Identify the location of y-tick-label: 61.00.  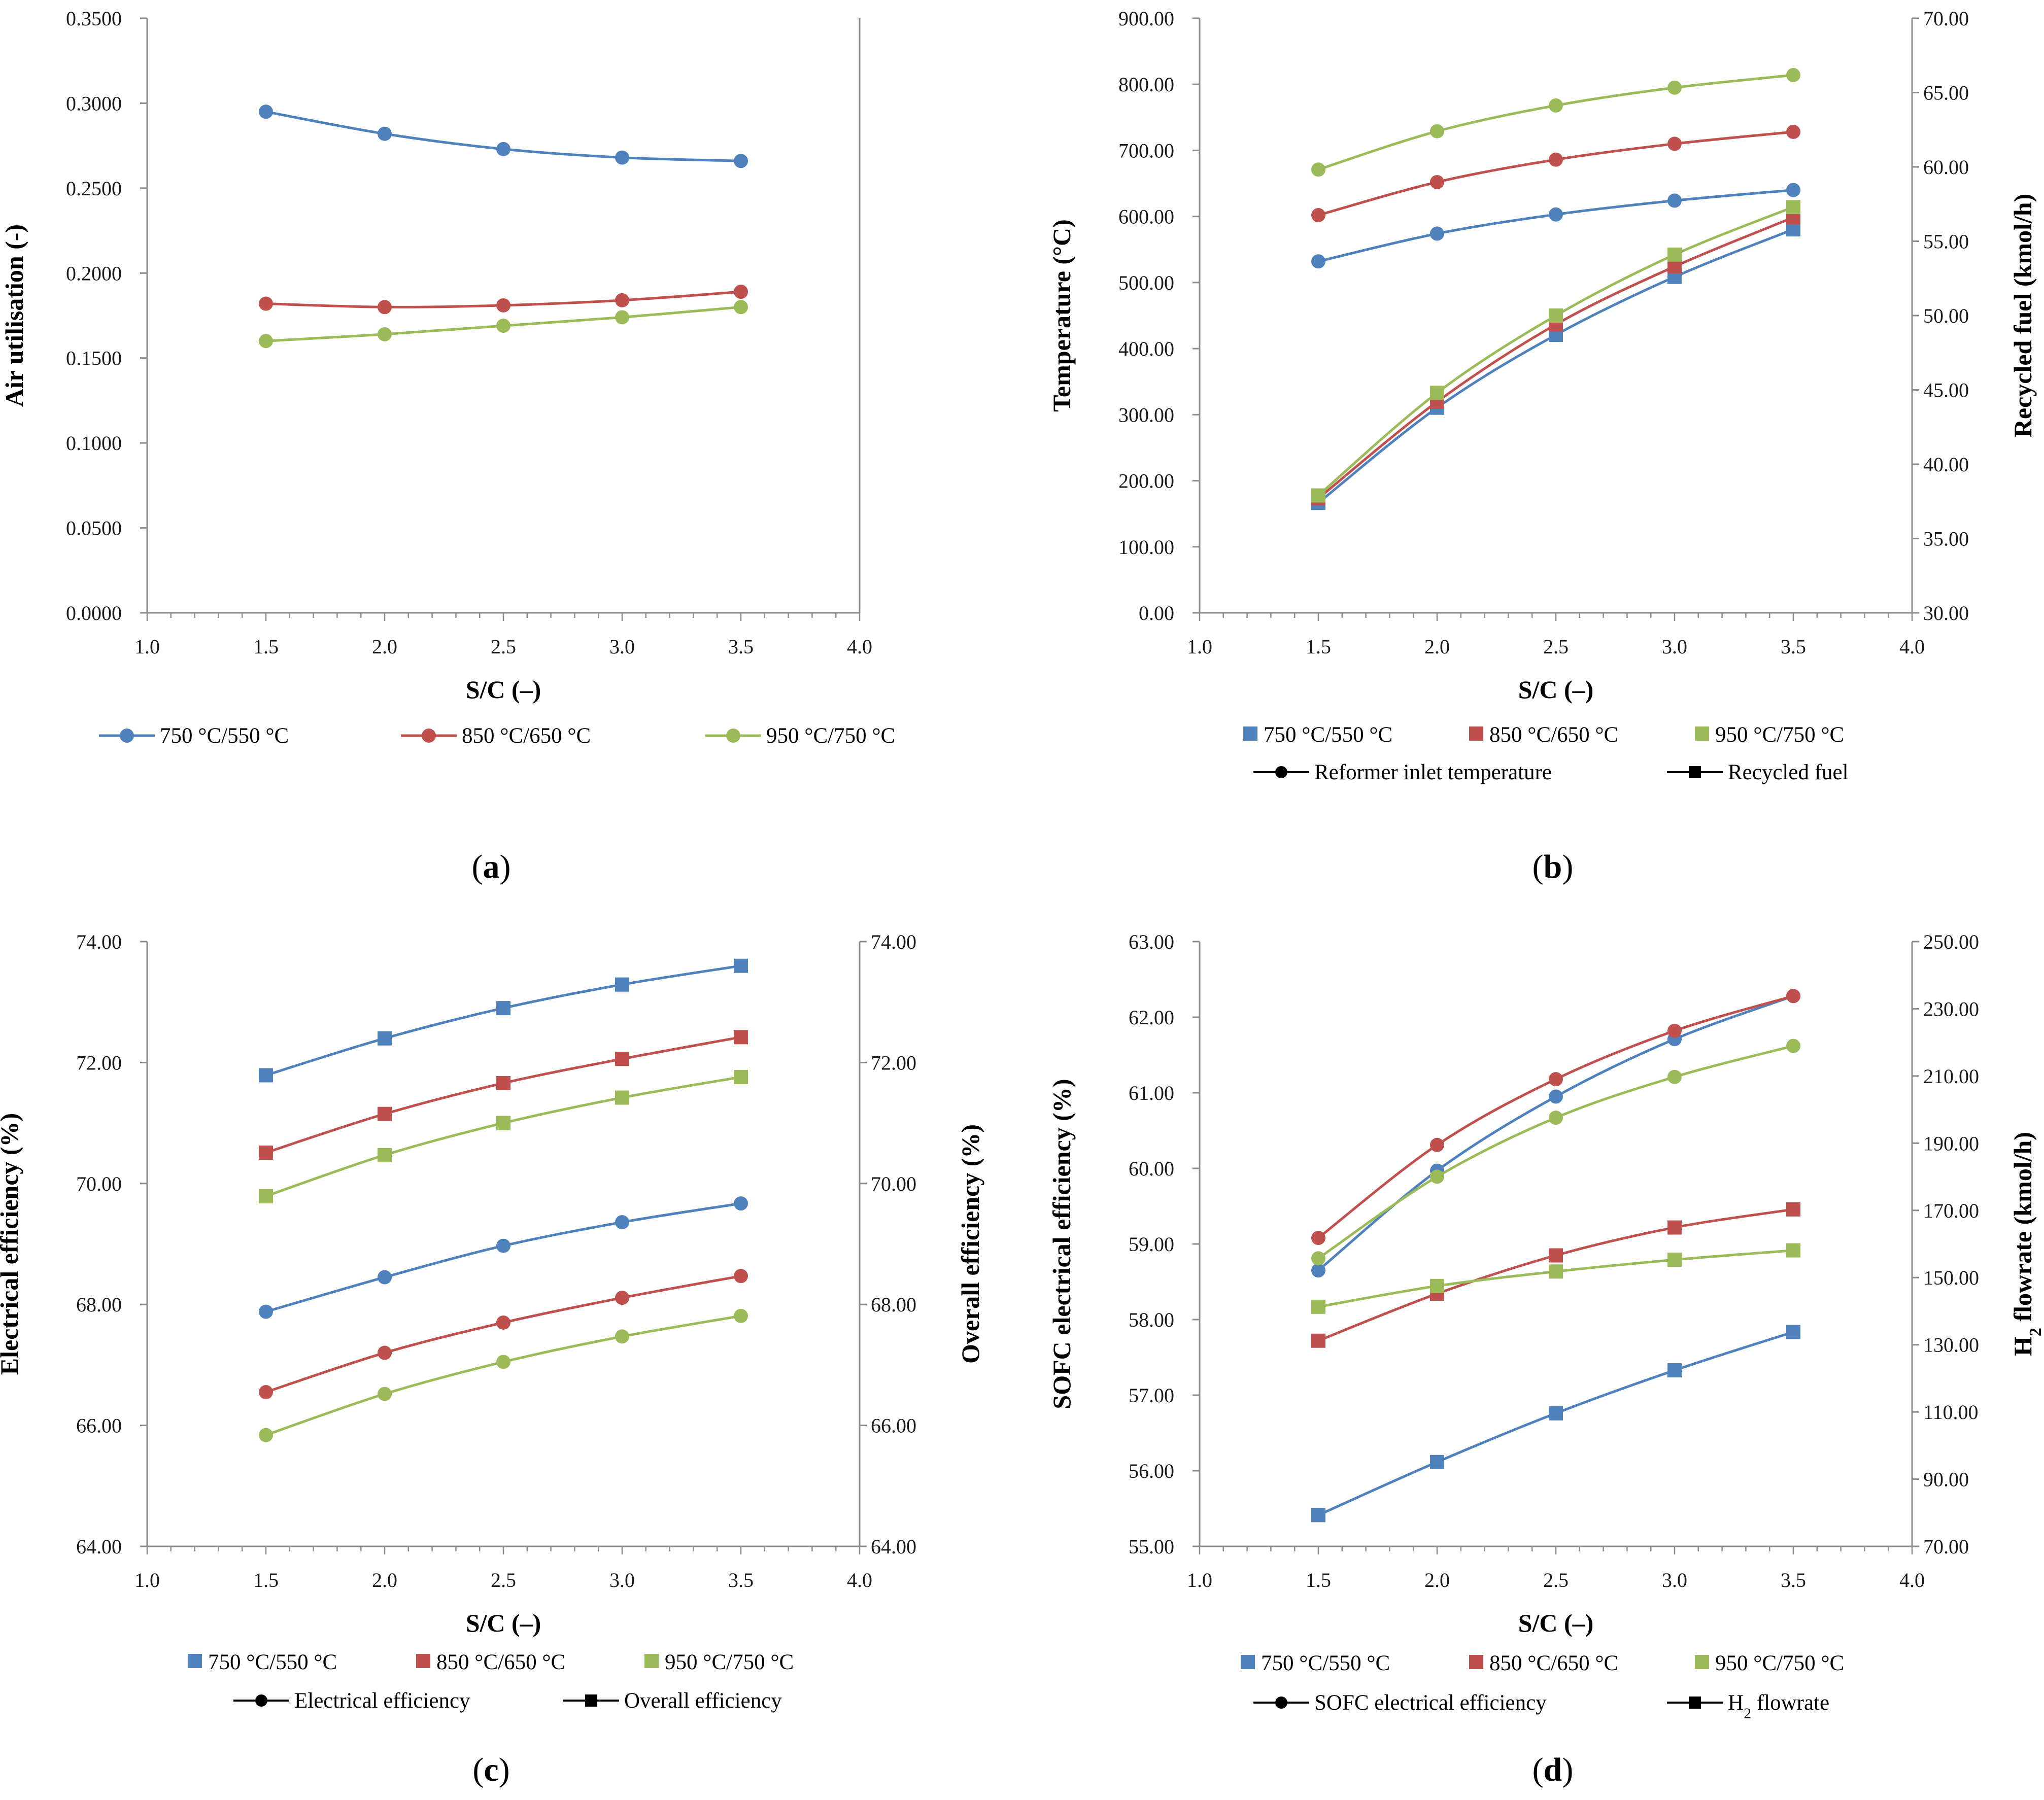
(1151, 1093).